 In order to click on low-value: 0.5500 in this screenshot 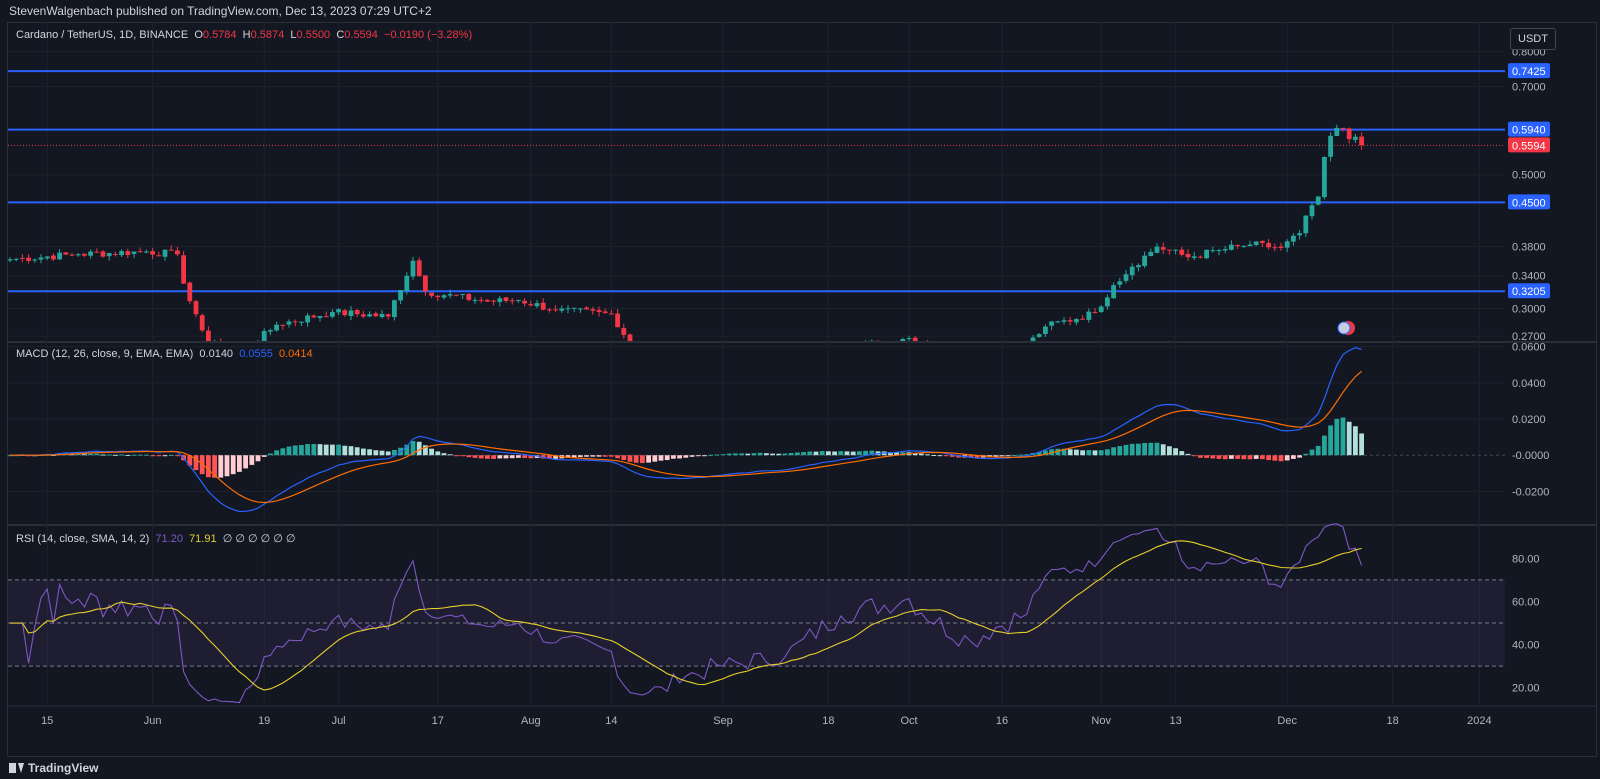, I will do `click(313, 35)`.